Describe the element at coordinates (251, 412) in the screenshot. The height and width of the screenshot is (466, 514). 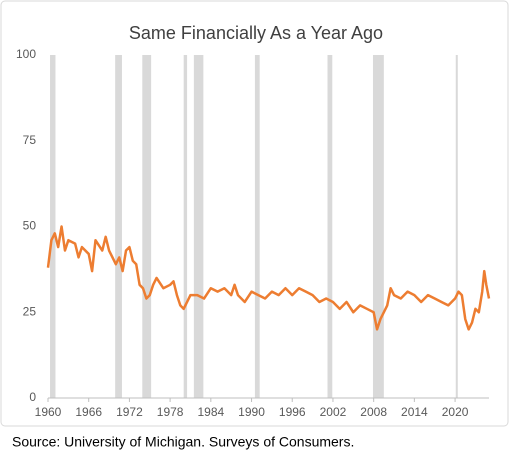
I see `x-tick-label: 1990` at that location.